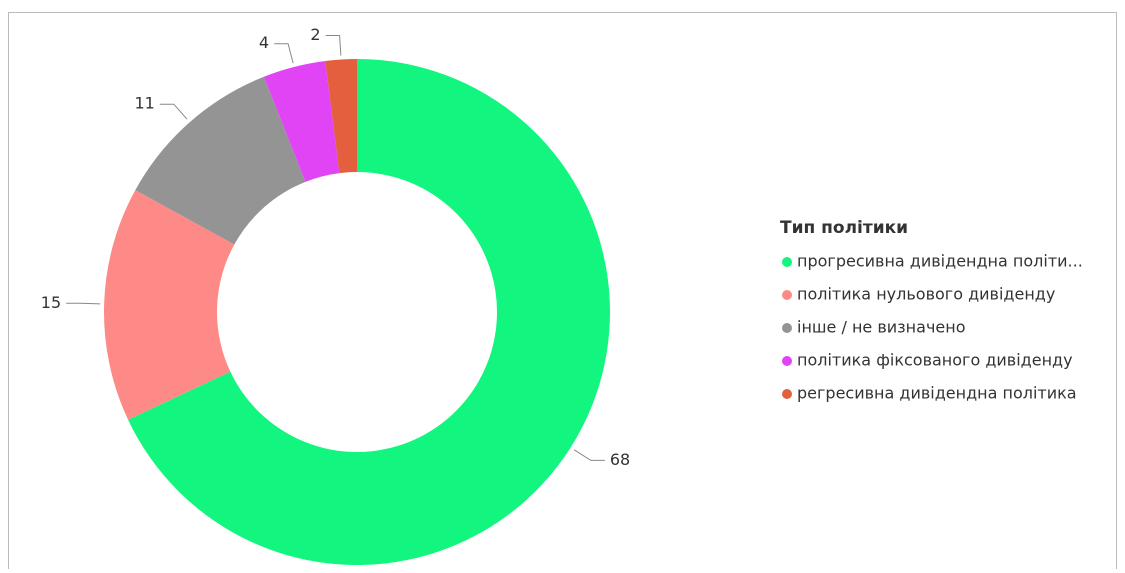 Image resolution: width=1125 pixels, height=573 pixels. What do you see at coordinates (881, 327) in the screenshot?
I see `legend-label: інше / не визначено` at bounding box center [881, 327].